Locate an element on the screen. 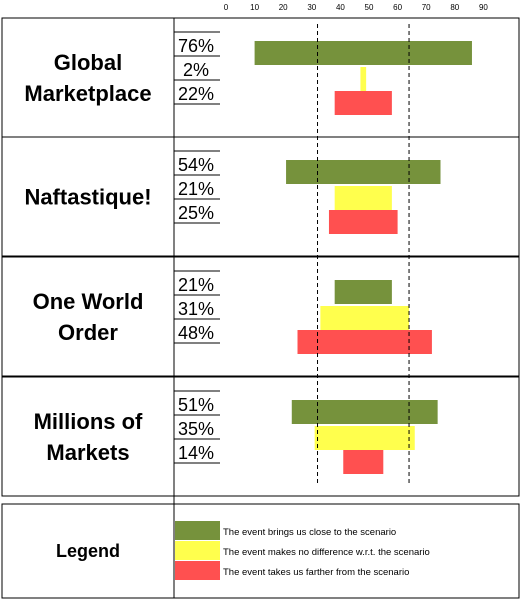 This screenshot has width=521, height=605. axis-tick-label: 60 is located at coordinates (397, 7).